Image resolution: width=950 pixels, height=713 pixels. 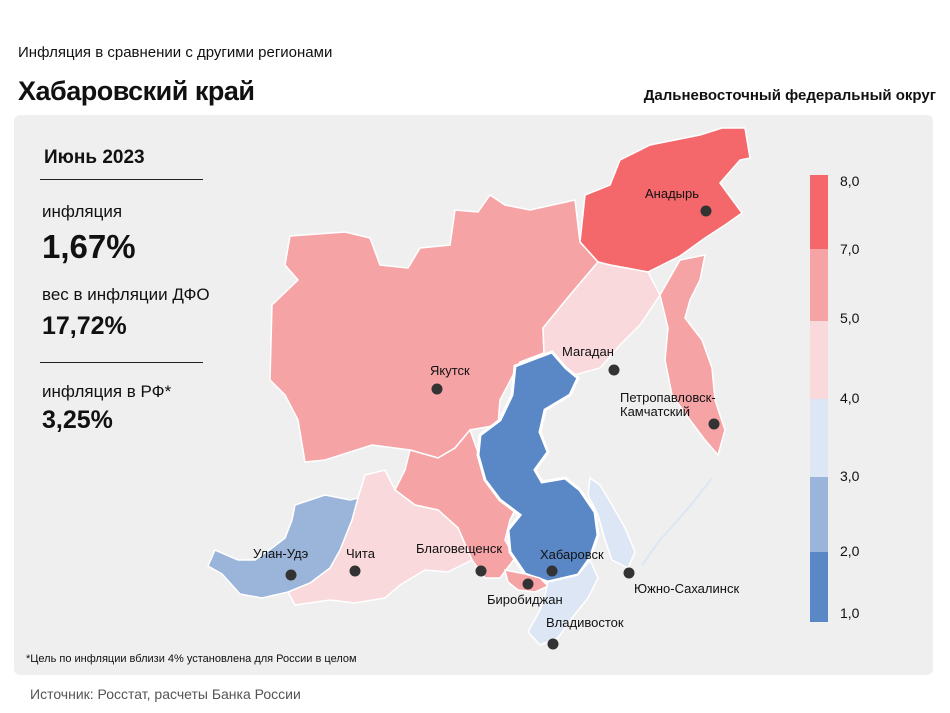 What do you see at coordinates (850, 249) in the screenshot?
I see `legend-tick: 7,0` at bounding box center [850, 249].